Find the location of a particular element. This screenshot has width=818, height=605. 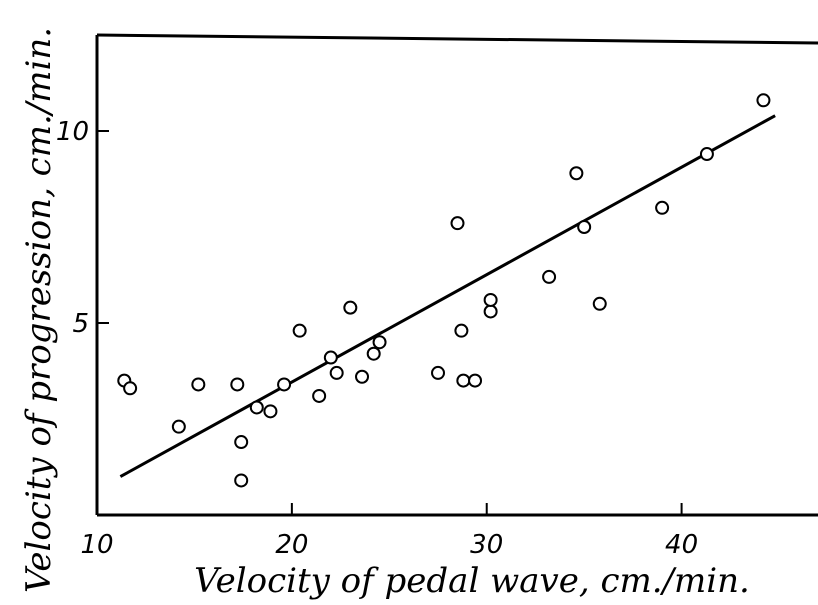

x-tick-label: 40 is located at coordinates (681, 545).